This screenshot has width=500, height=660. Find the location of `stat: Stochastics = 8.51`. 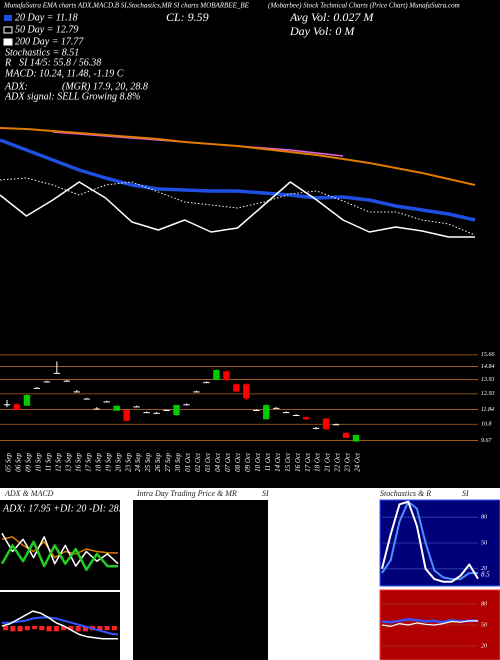

stat: Stochastics = 8.51 is located at coordinates (42, 52).